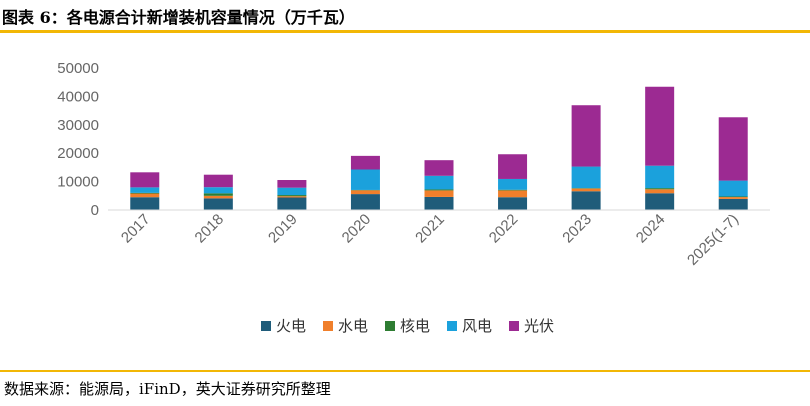 The width and height of the screenshot is (810, 406). Describe the element at coordinates (713, 240) in the screenshot. I see `x-tick-label: 2025(1-7)` at that location.